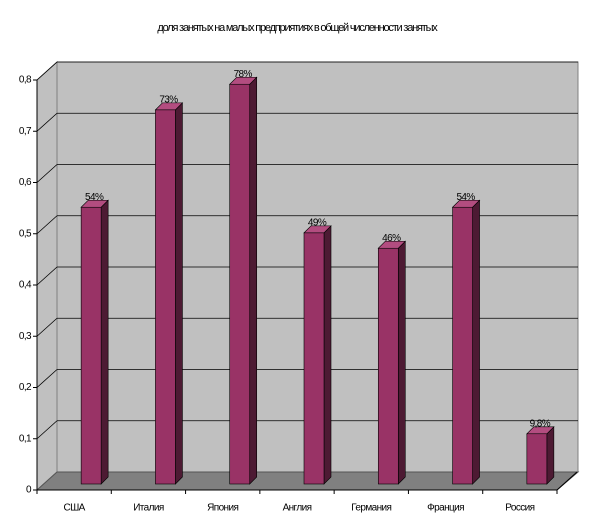 Image resolution: width=595 pixels, height=532 pixels. I want to click on y-tick-label: 0,3, so click(25, 336).